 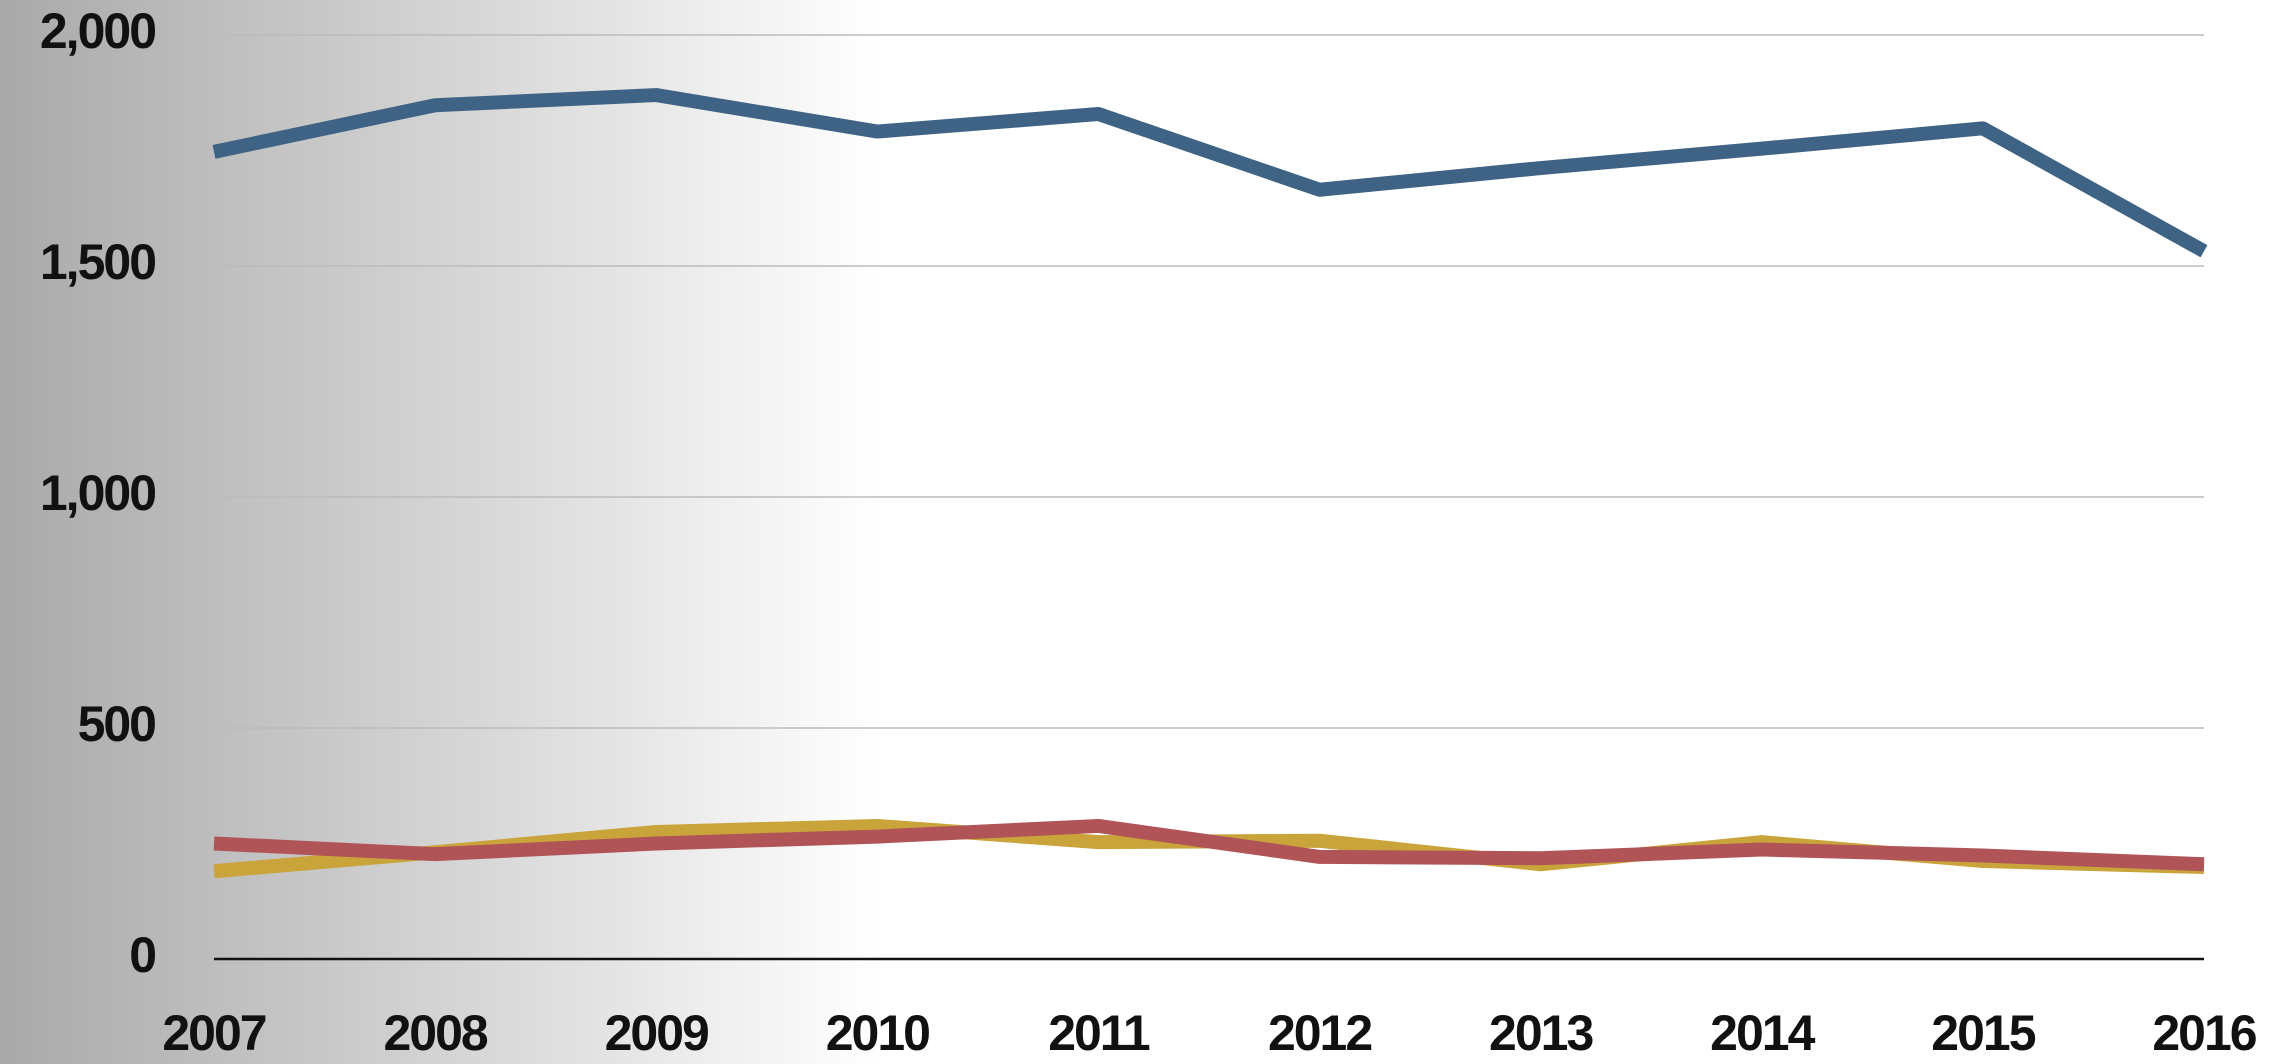 I want to click on x-tick-label: 2015, so click(x=1983, y=1033).